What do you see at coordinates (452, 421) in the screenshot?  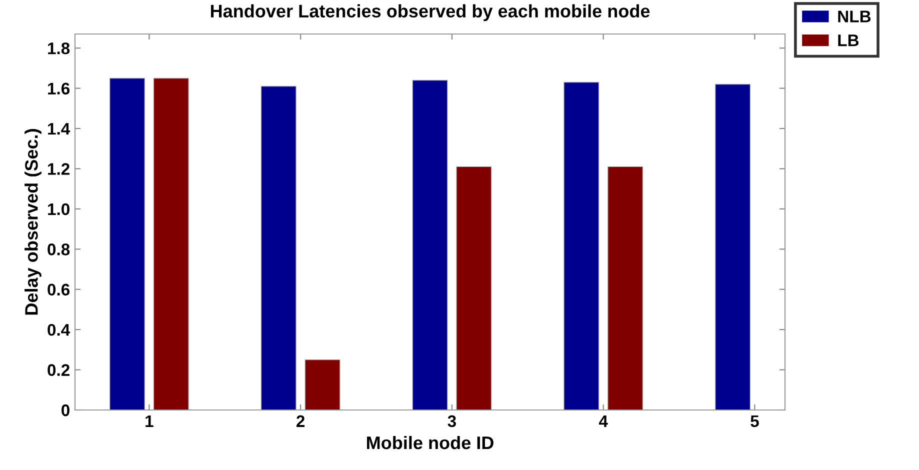 I see `x-tick-label: 3` at bounding box center [452, 421].